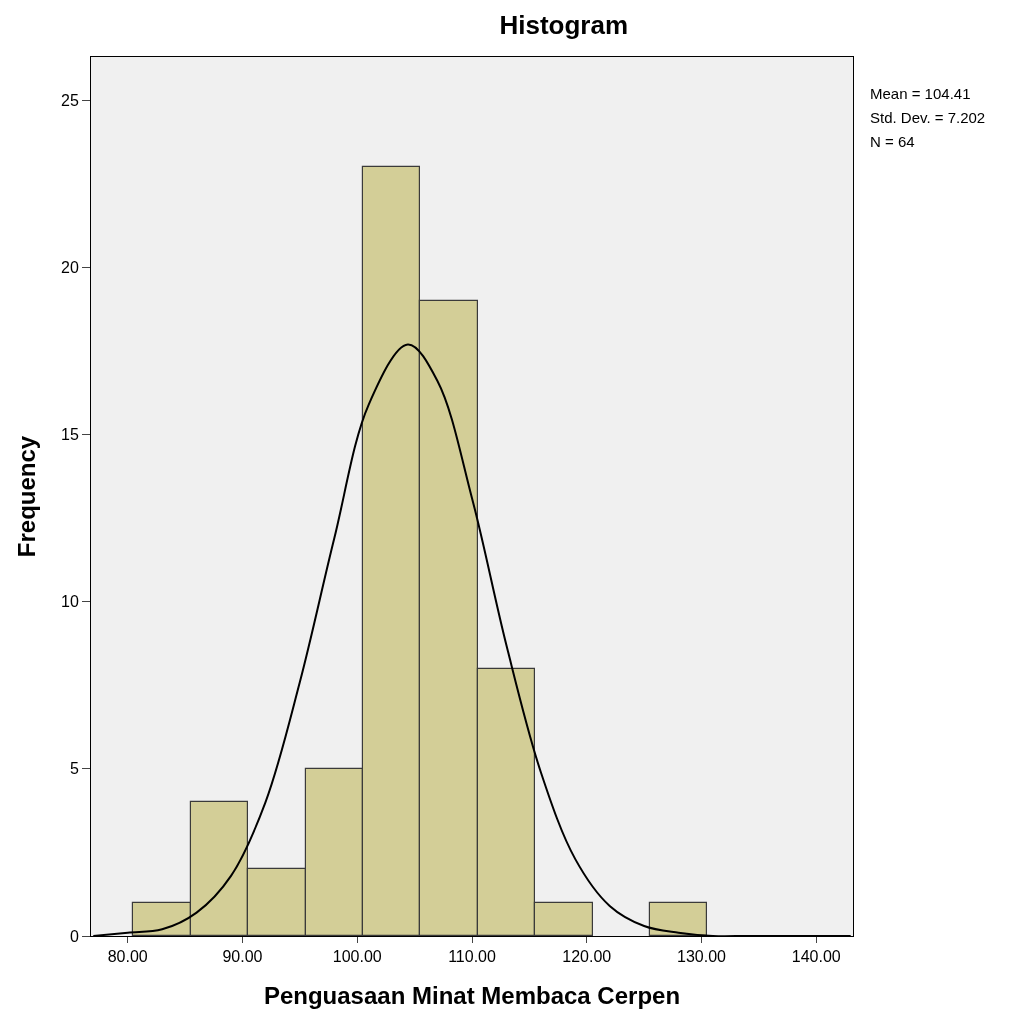  What do you see at coordinates (70, 268) in the screenshot?
I see `y-tick-label: 20` at bounding box center [70, 268].